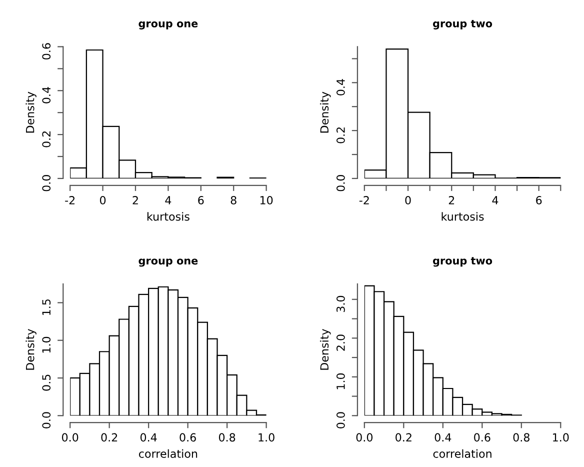 The width and height of the screenshot is (584, 467). Describe the element at coordinates (233, 200) in the screenshot. I see `x-tick-label: 8` at that location.